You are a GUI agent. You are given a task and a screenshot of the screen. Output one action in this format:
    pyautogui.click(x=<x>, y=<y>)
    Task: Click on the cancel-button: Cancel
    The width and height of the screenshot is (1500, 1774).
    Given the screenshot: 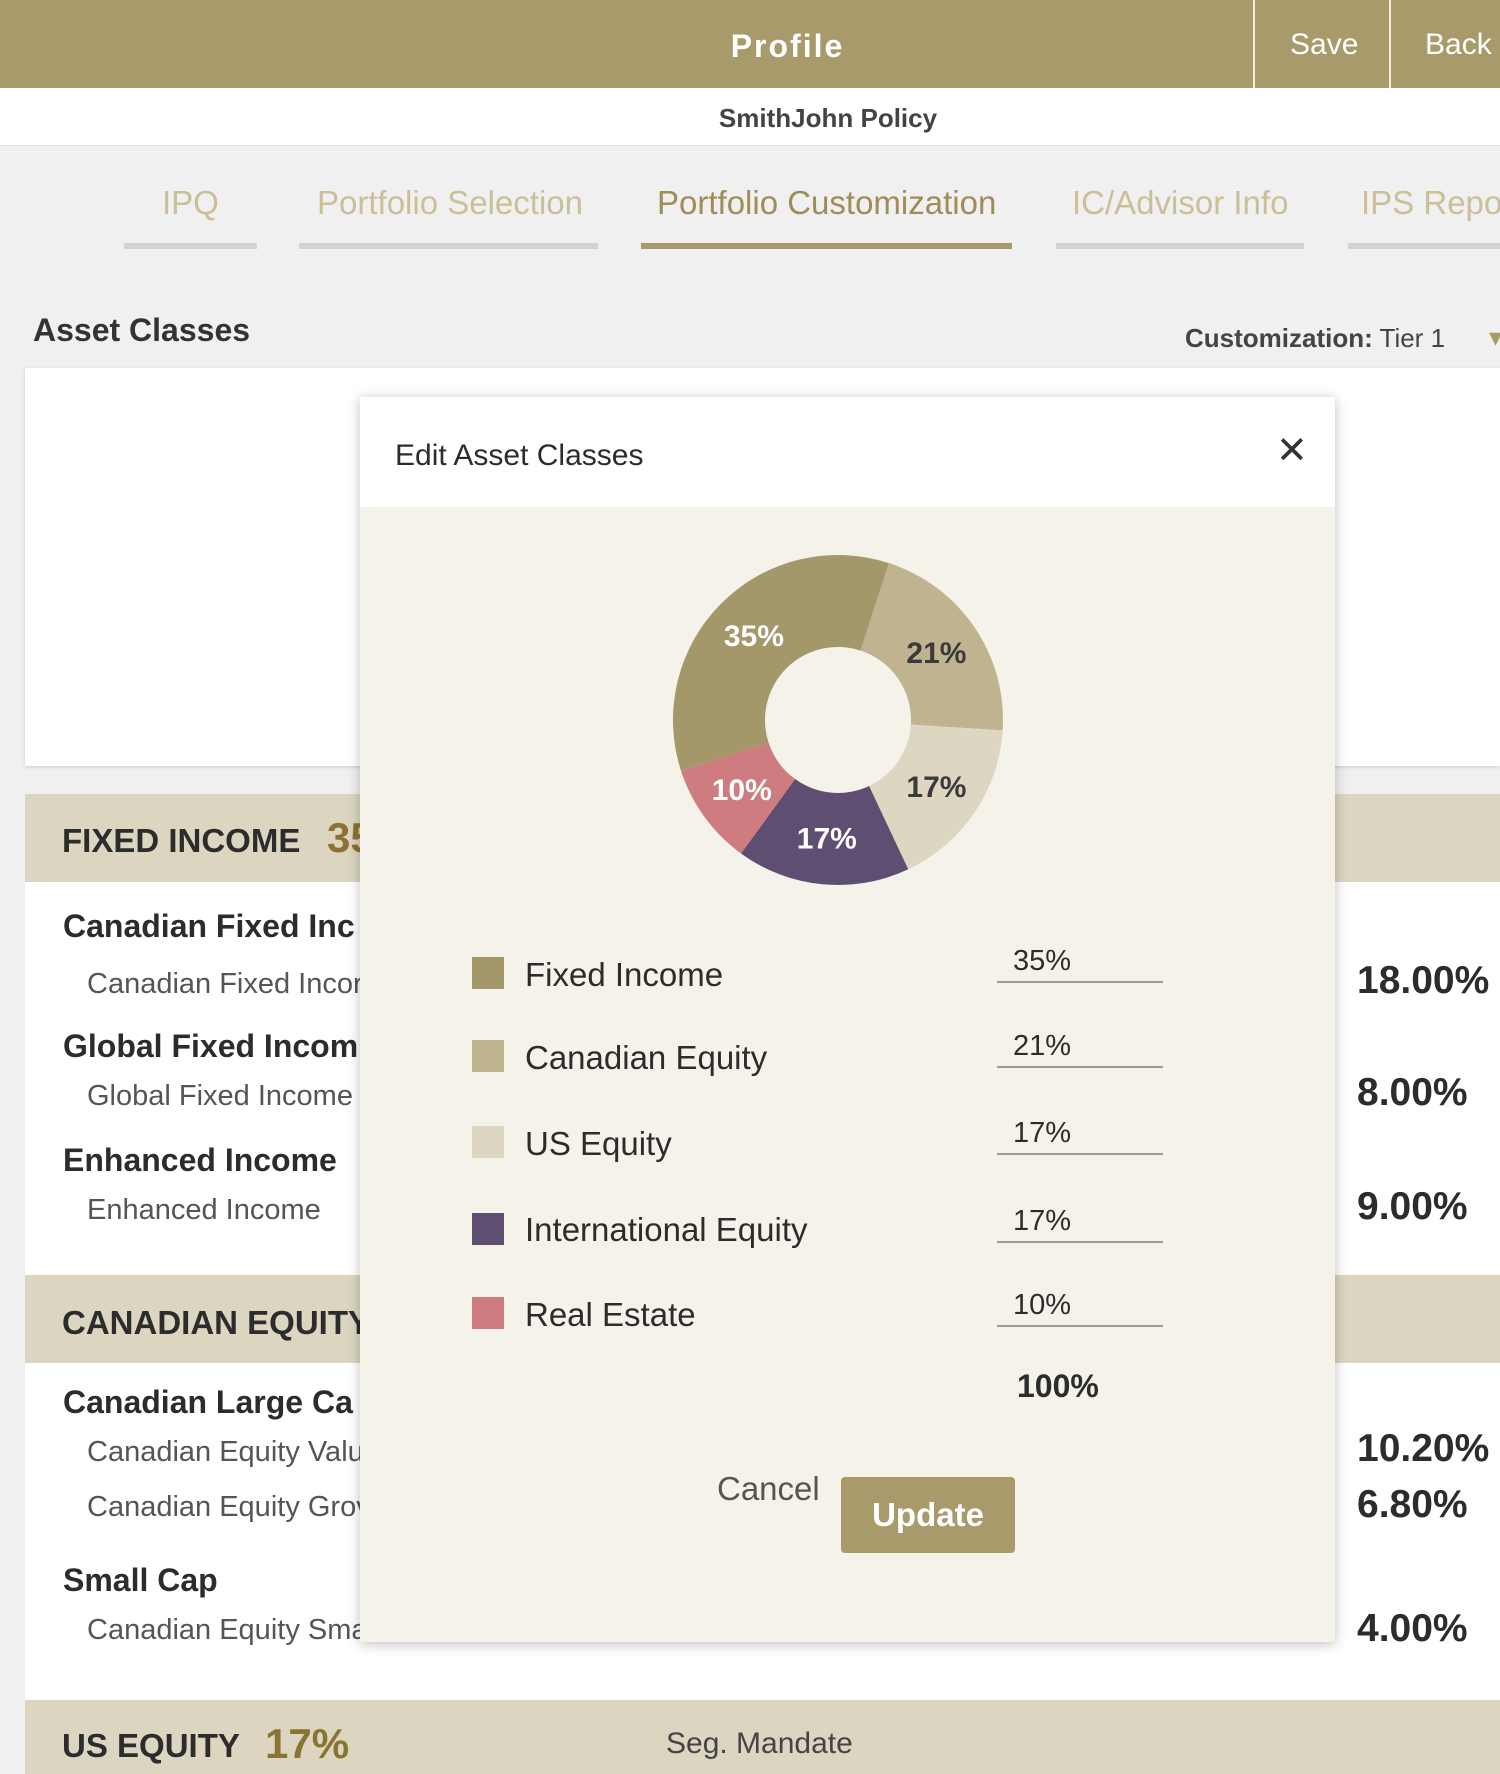 What is the action you would take?
    pyautogui.click(x=768, y=1488)
    